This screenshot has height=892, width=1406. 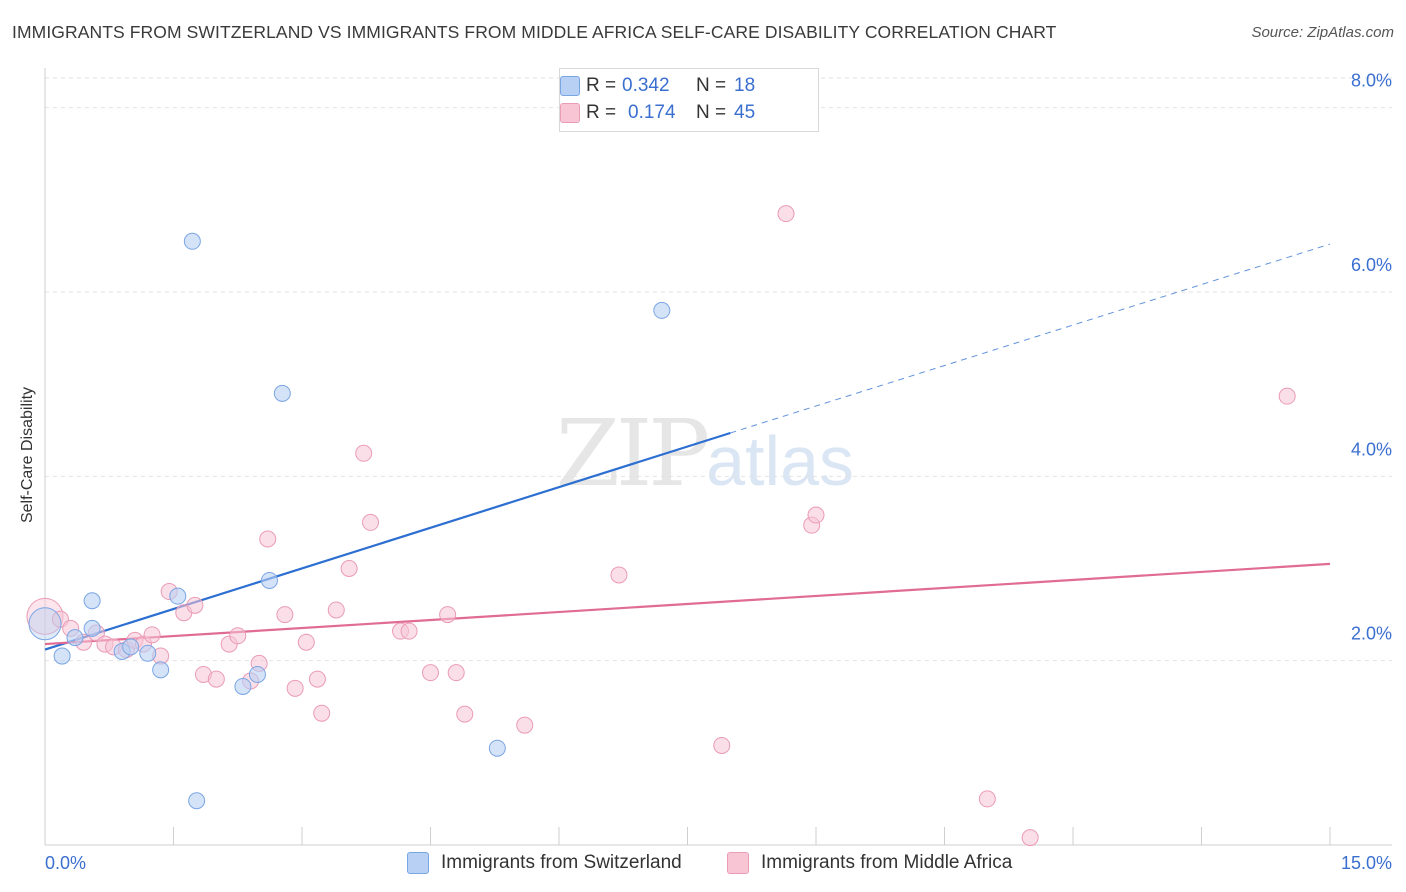 I want to click on bottom-legend-swatch-pink, so click(x=738, y=863).